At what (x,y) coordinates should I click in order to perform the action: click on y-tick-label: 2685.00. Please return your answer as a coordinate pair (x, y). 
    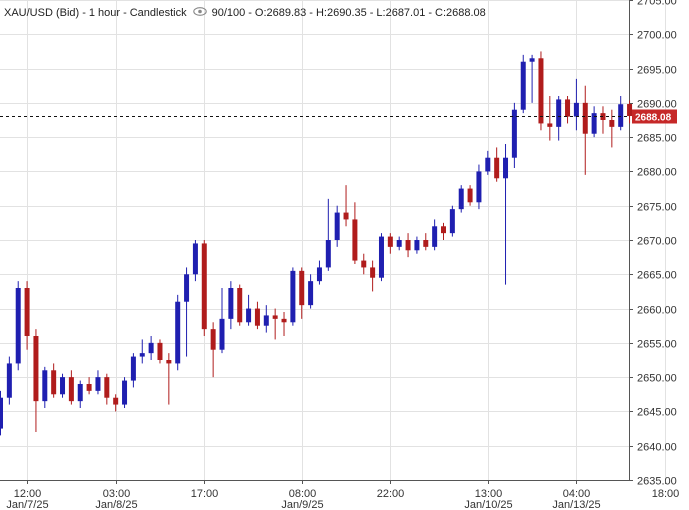
    Looking at the image, I should click on (657, 139).